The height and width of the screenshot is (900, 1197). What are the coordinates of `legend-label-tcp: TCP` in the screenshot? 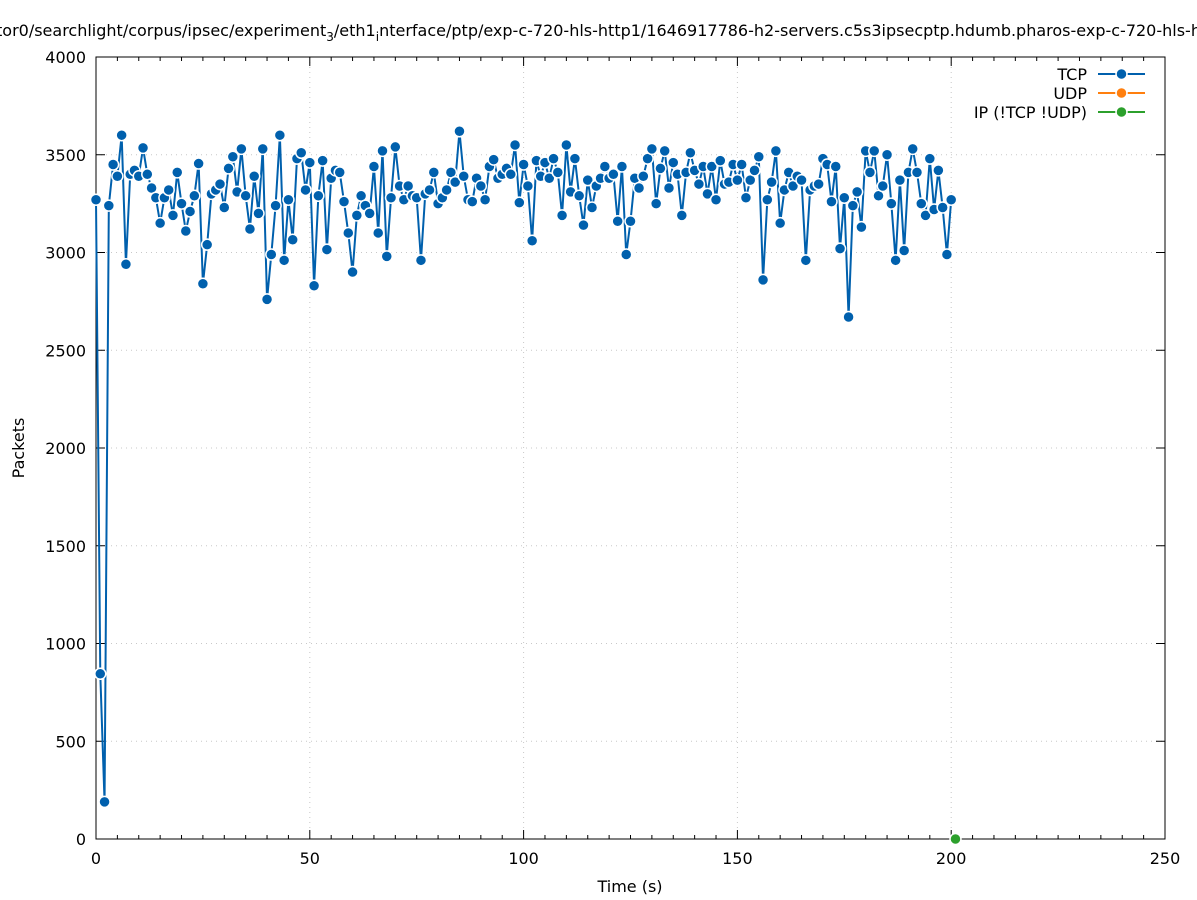 It's located at (1071, 74).